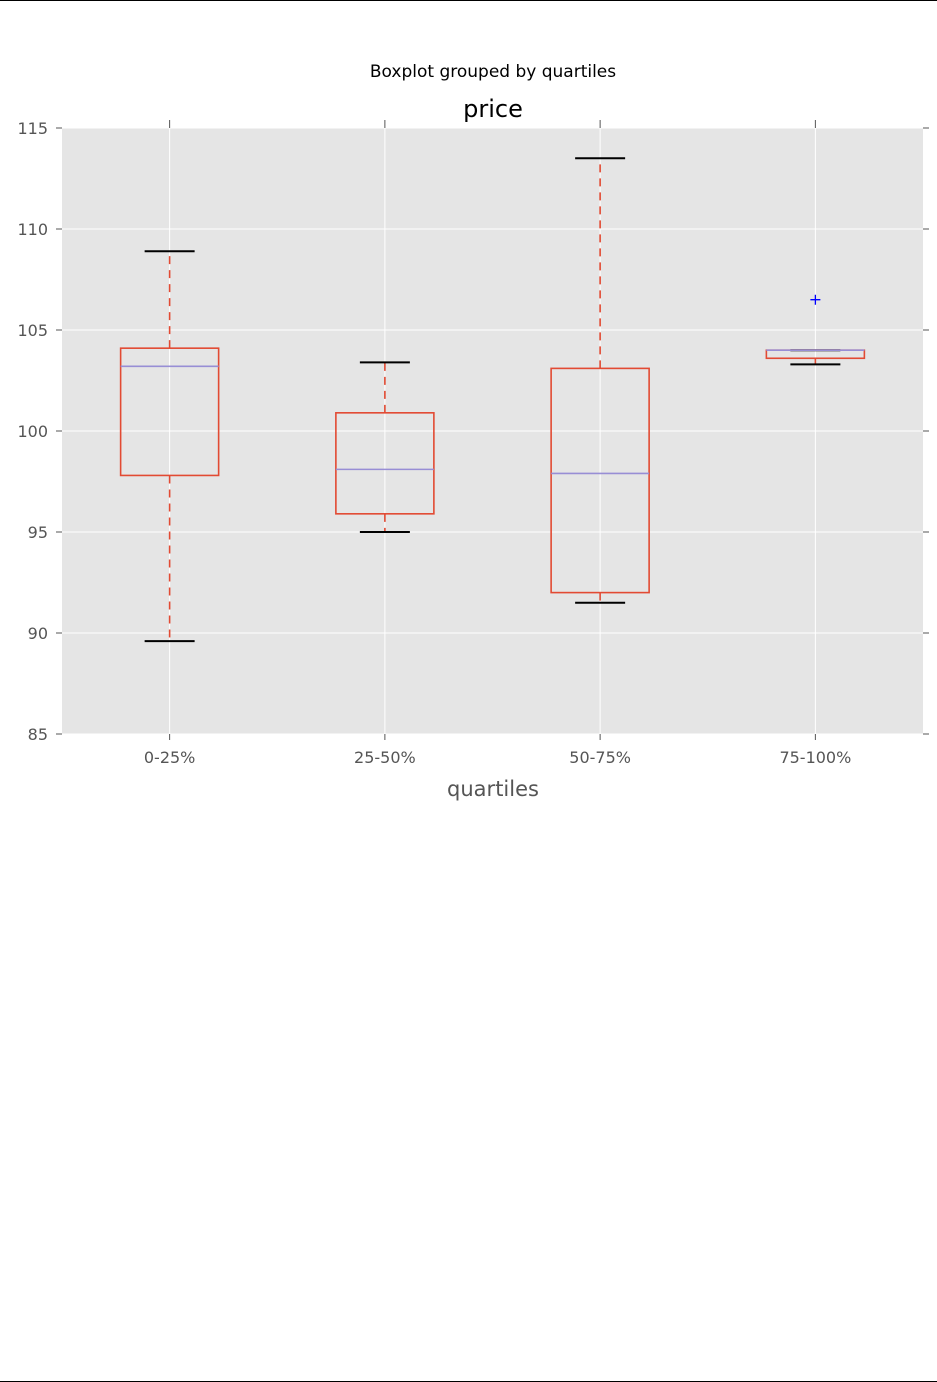 The width and height of the screenshot is (937, 1382). What do you see at coordinates (32, 330) in the screenshot?
I see `y-tick-label-4: 105` at bounding box center [32, 330].